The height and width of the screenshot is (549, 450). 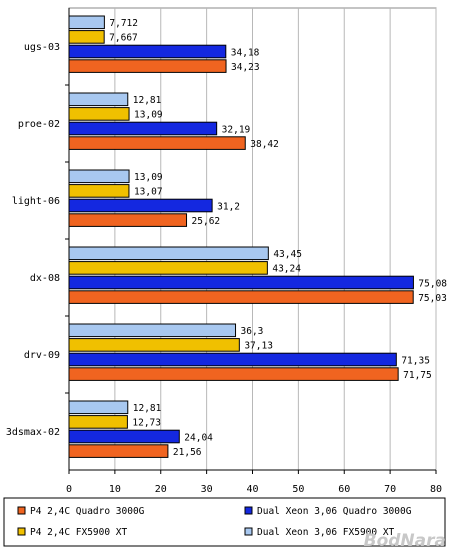 I want to click on bar-ugs-03-p4-2-4c-quadro-3000g, so click(x=147, y=66).